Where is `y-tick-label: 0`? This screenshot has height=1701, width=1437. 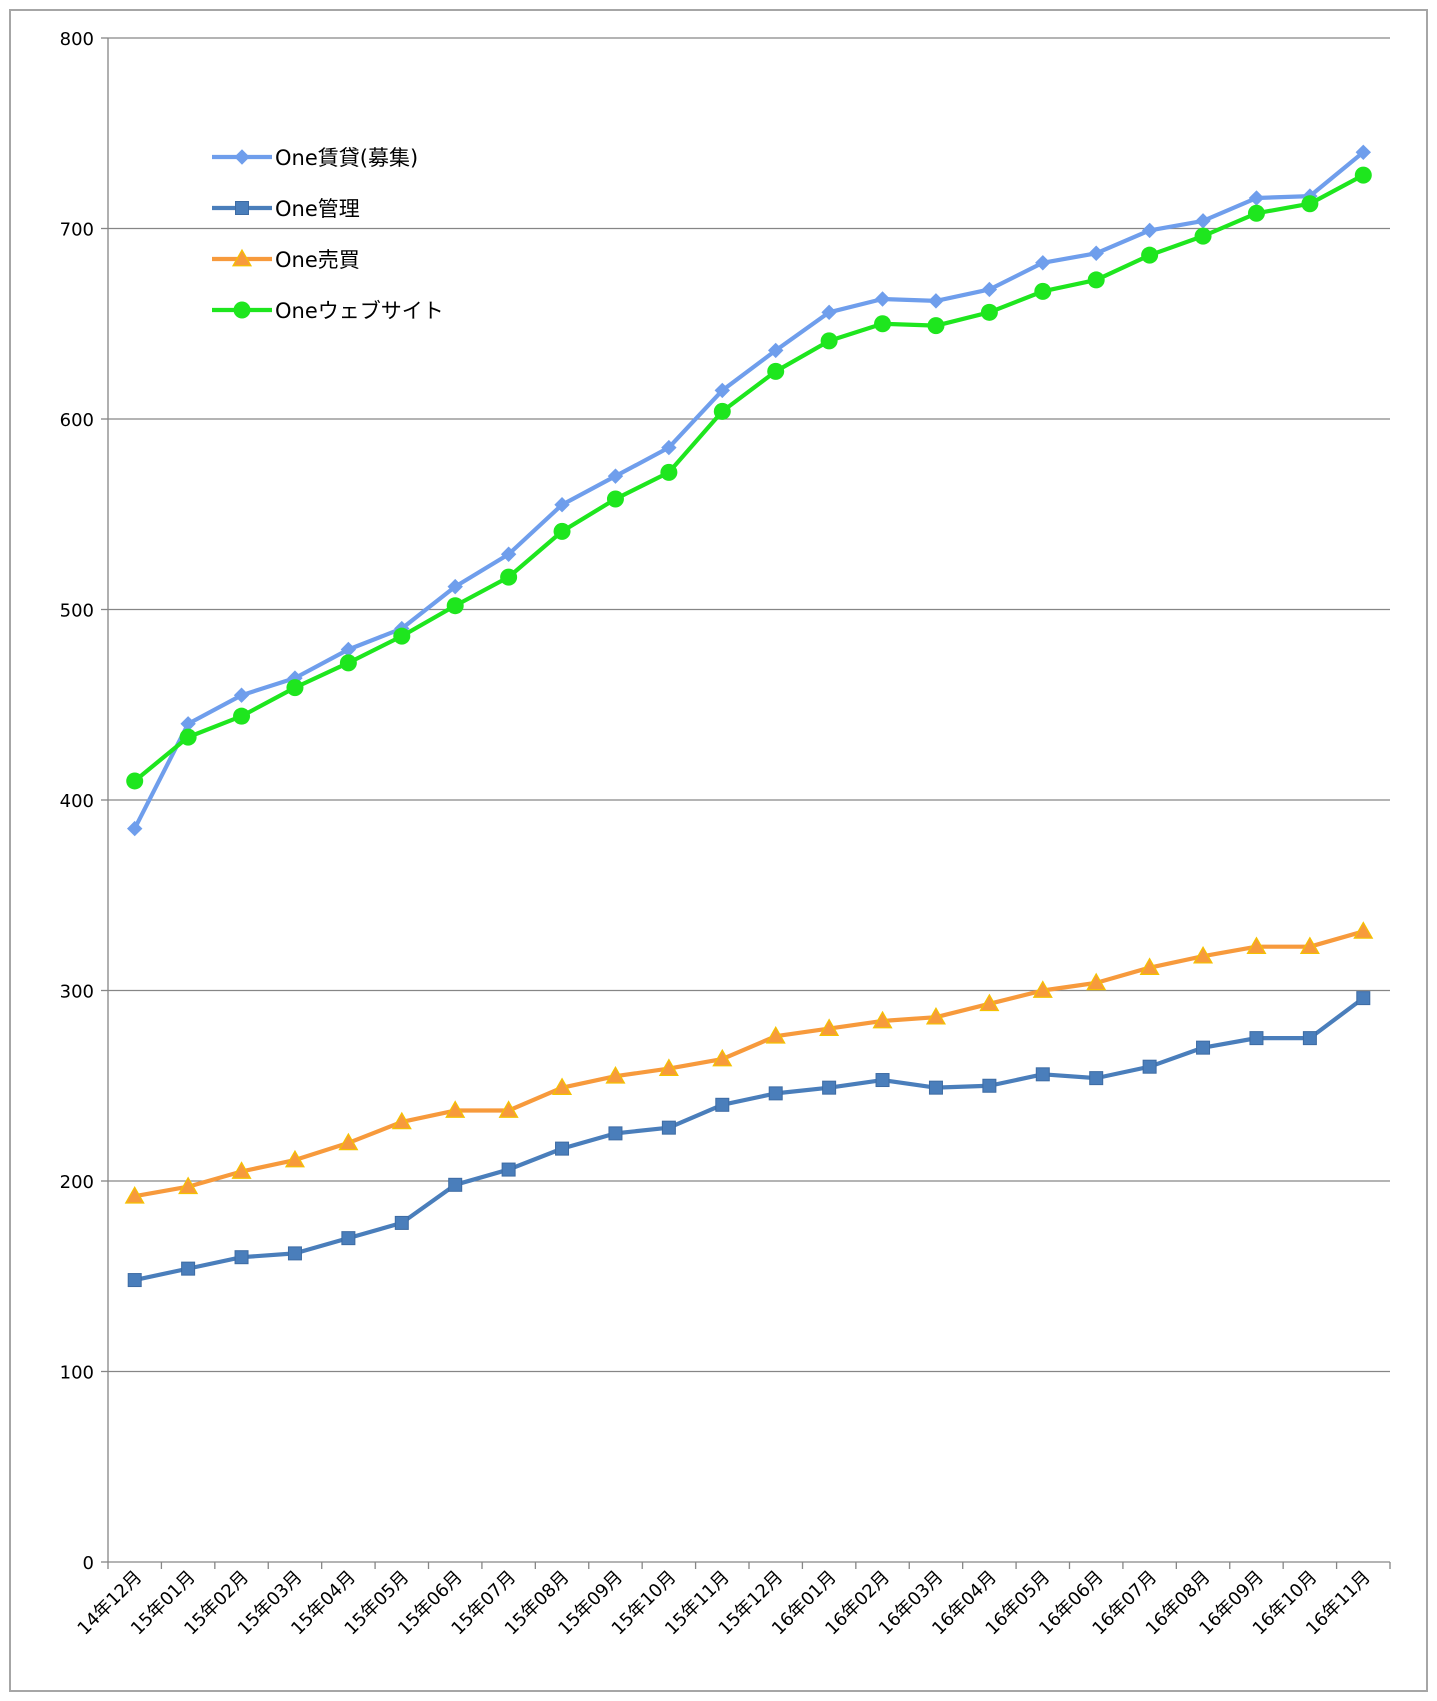 y-tick-label: 0 is located at coordinates (88, 1563).